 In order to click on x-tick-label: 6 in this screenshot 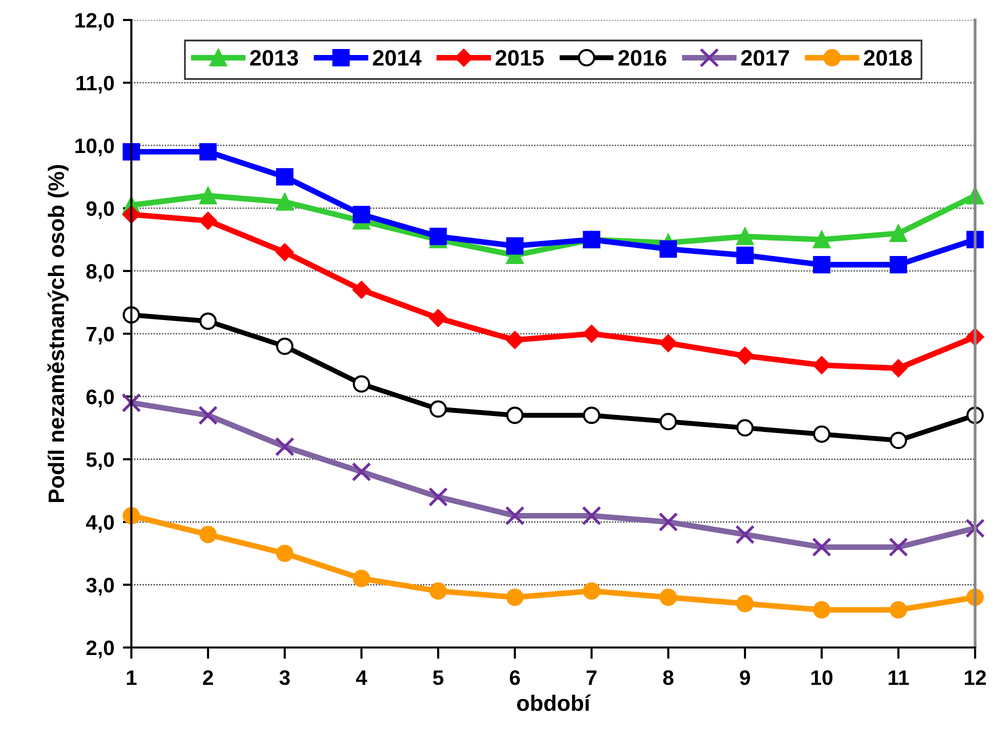, I will do `click(515, 678)`.